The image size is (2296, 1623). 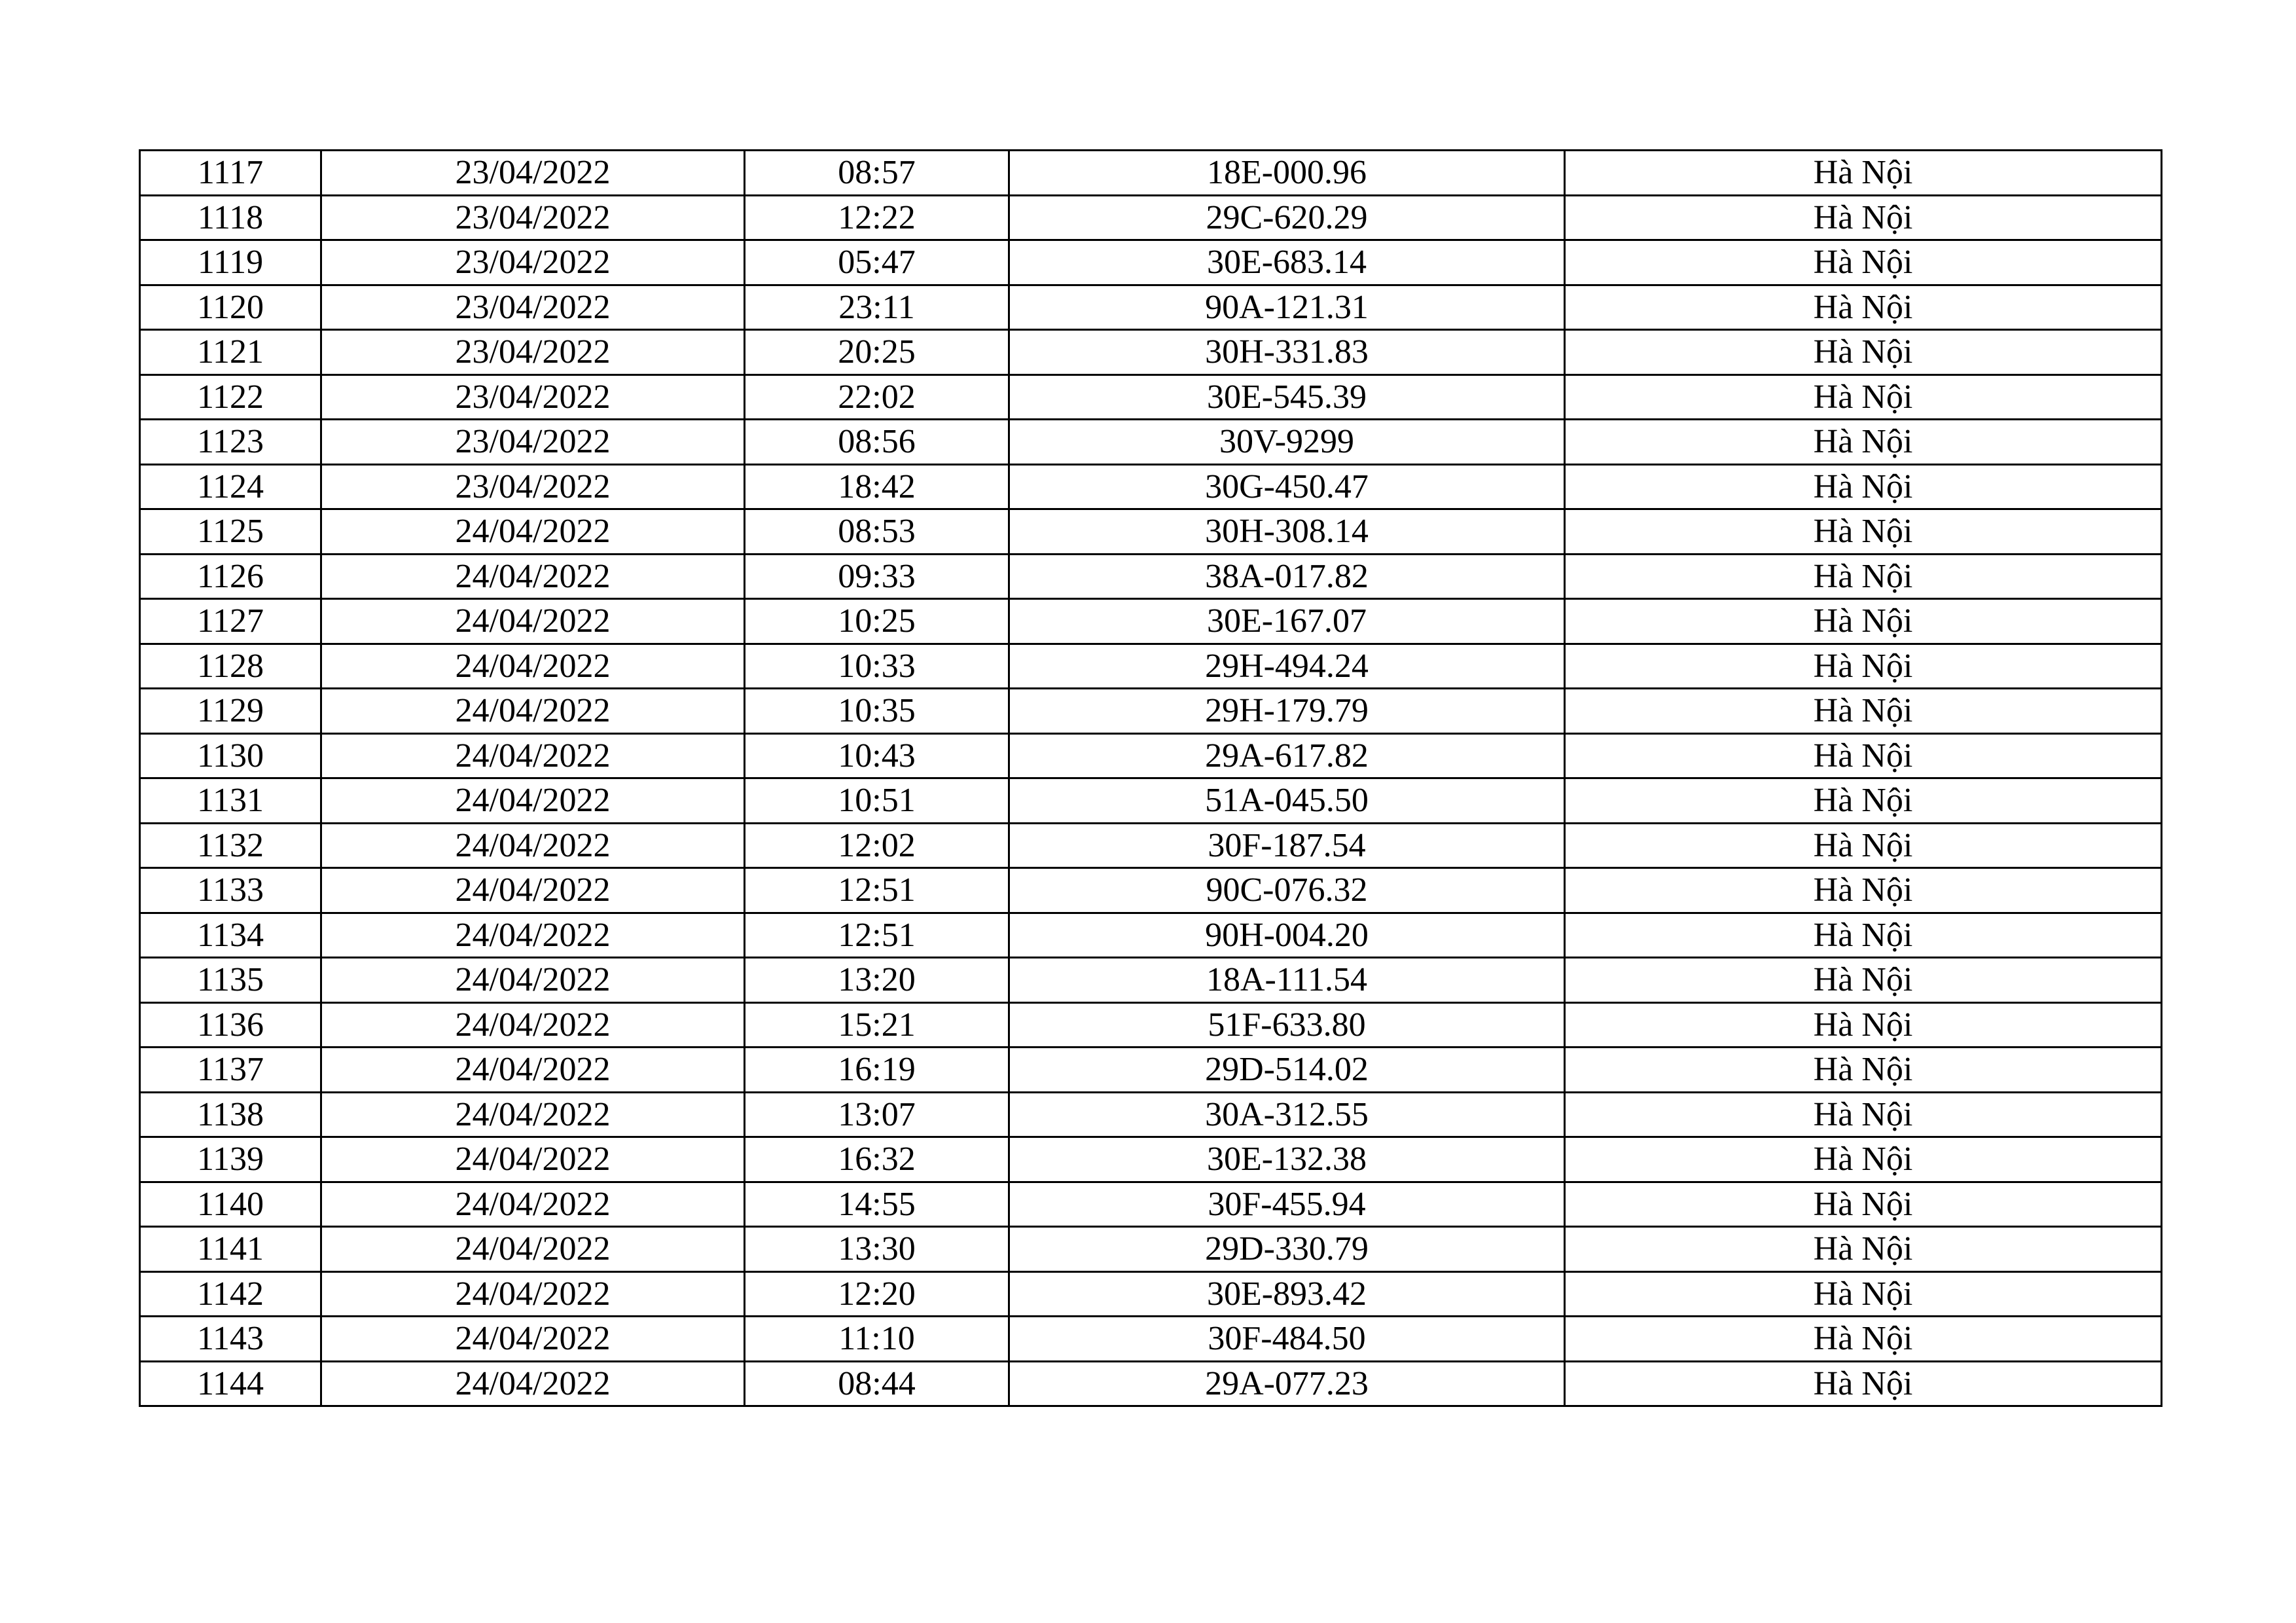 What do you see at coordinates (877, 665) in the screenshot?
I see `time-cell: 10:33` at bounding box center [877, 665].